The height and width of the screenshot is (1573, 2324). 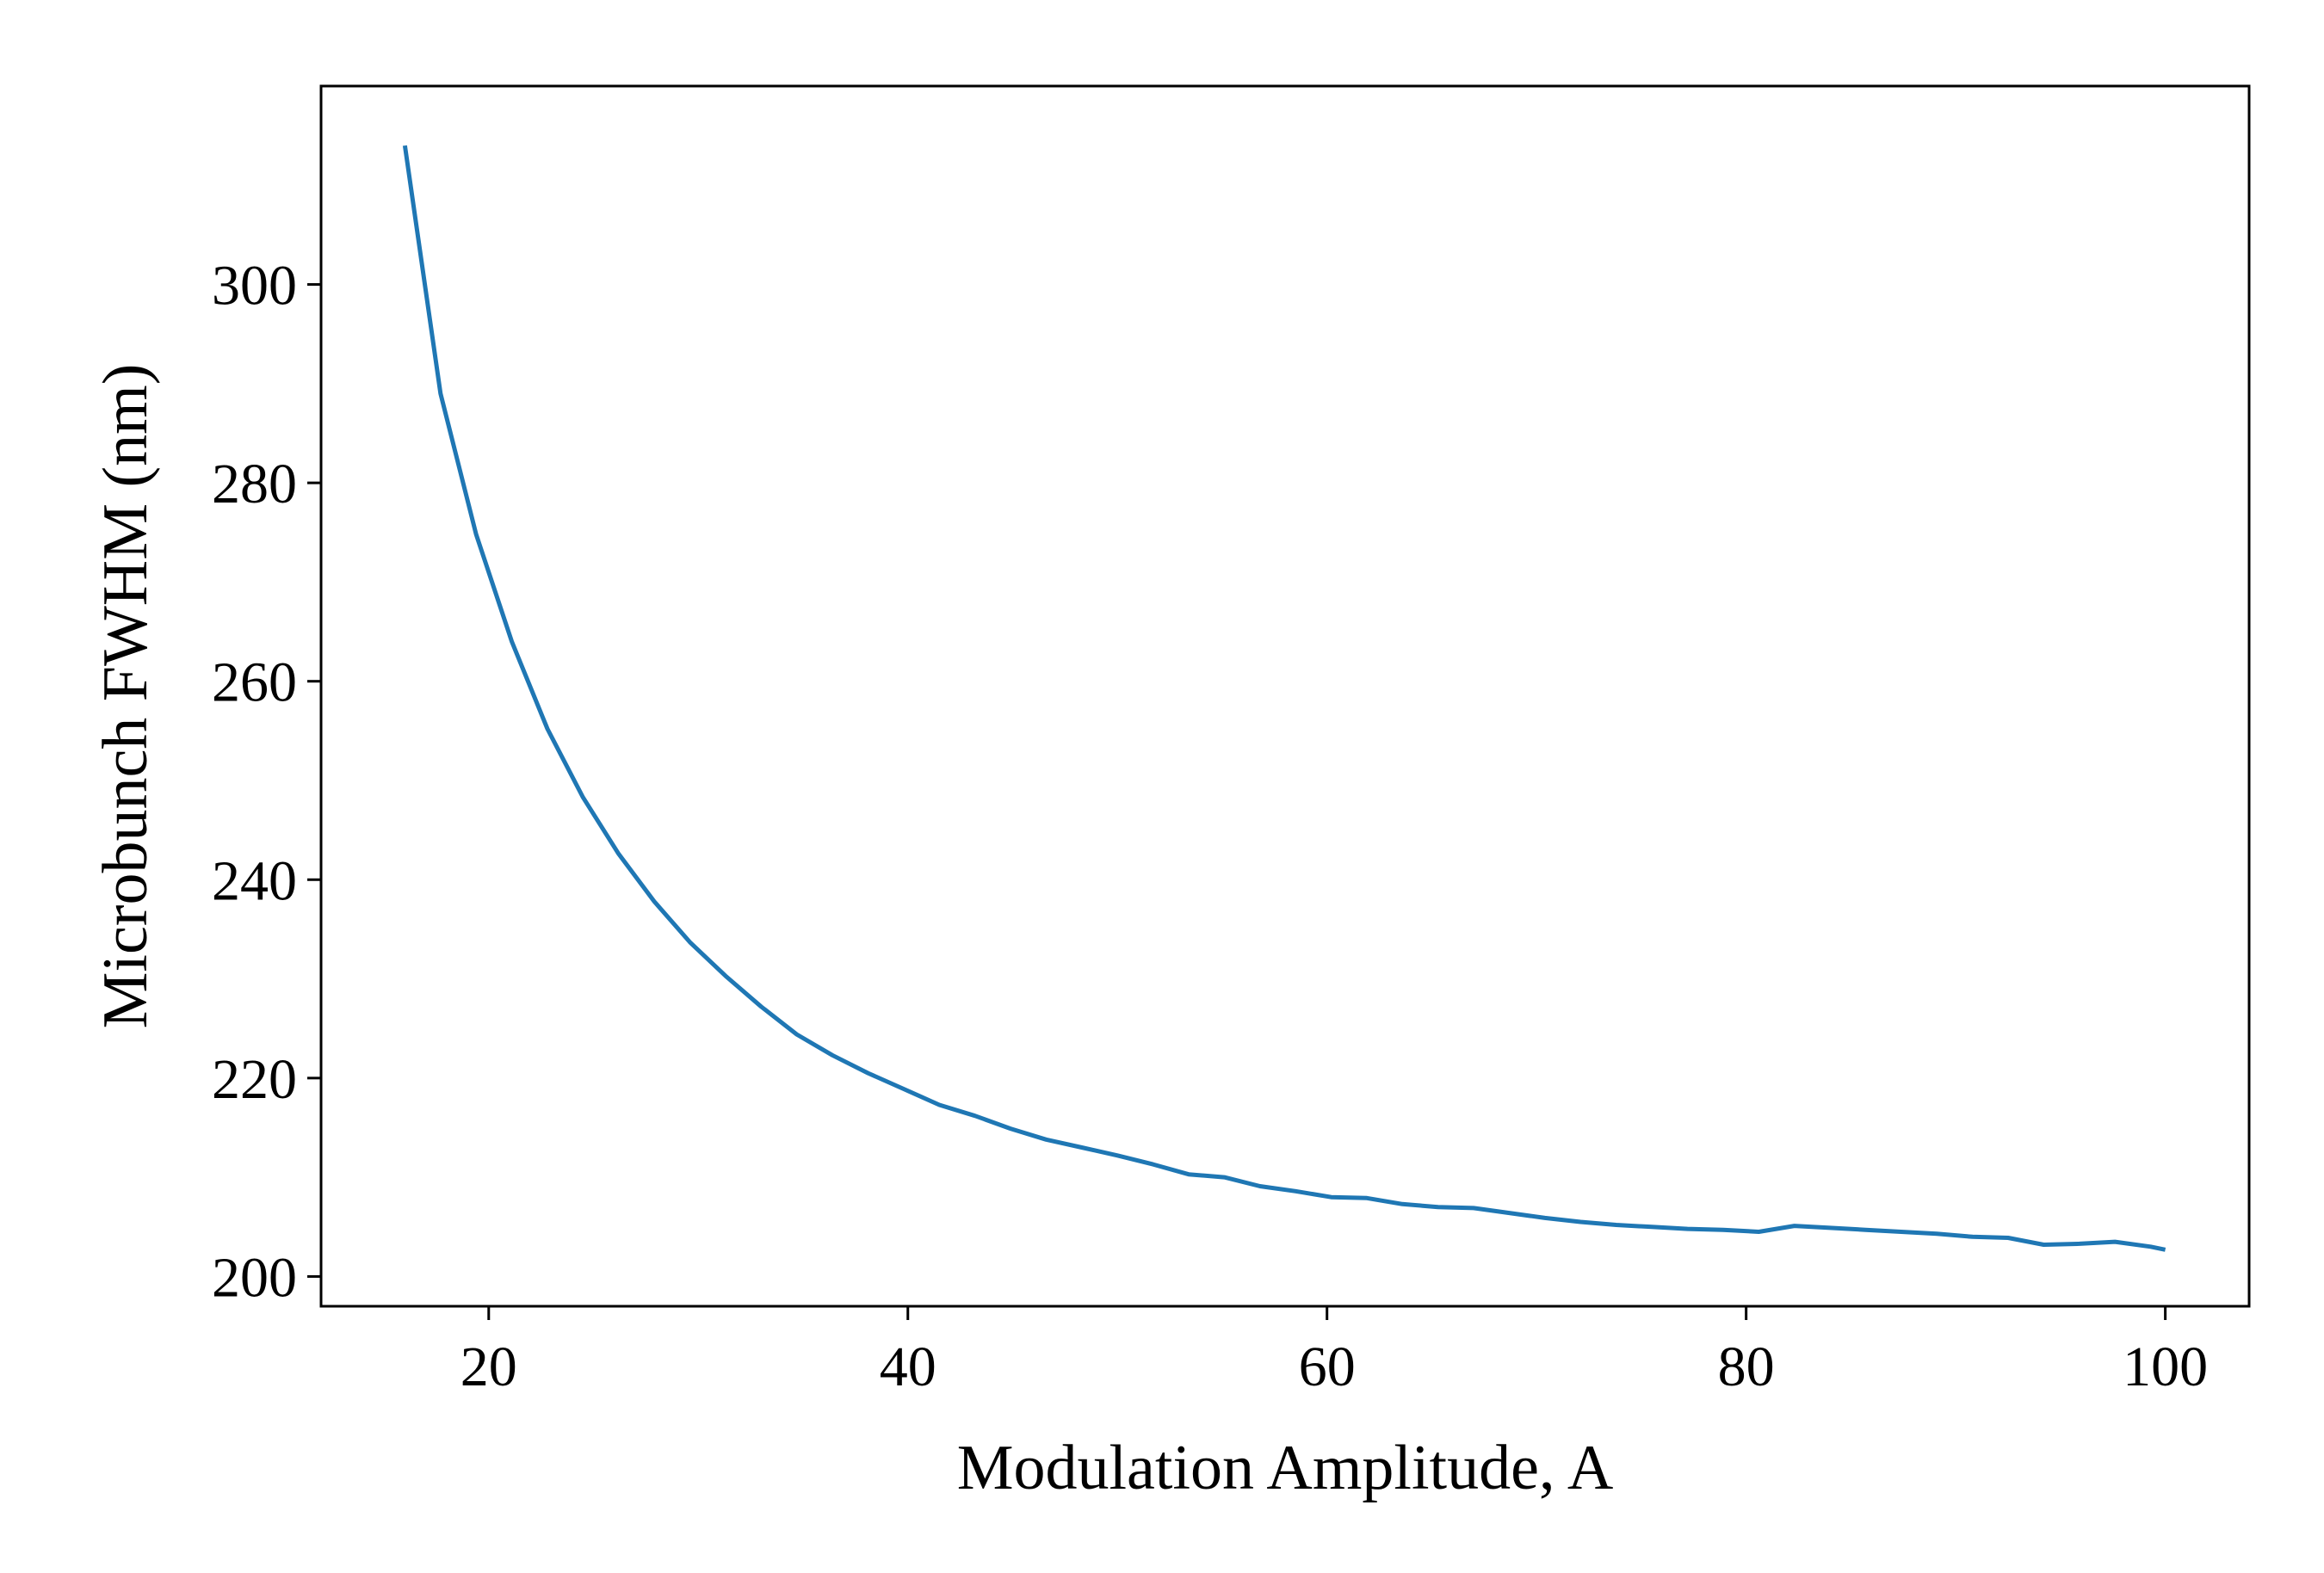 I want to click on y-tick-label: 240, so click(x=254, y=880).